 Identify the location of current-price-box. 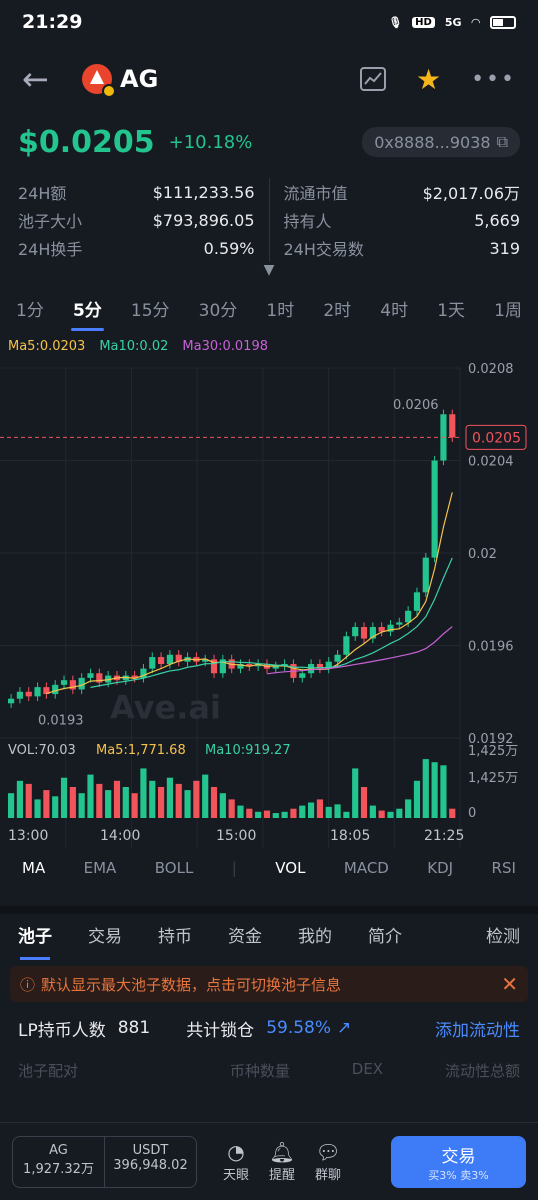
(496, 437).